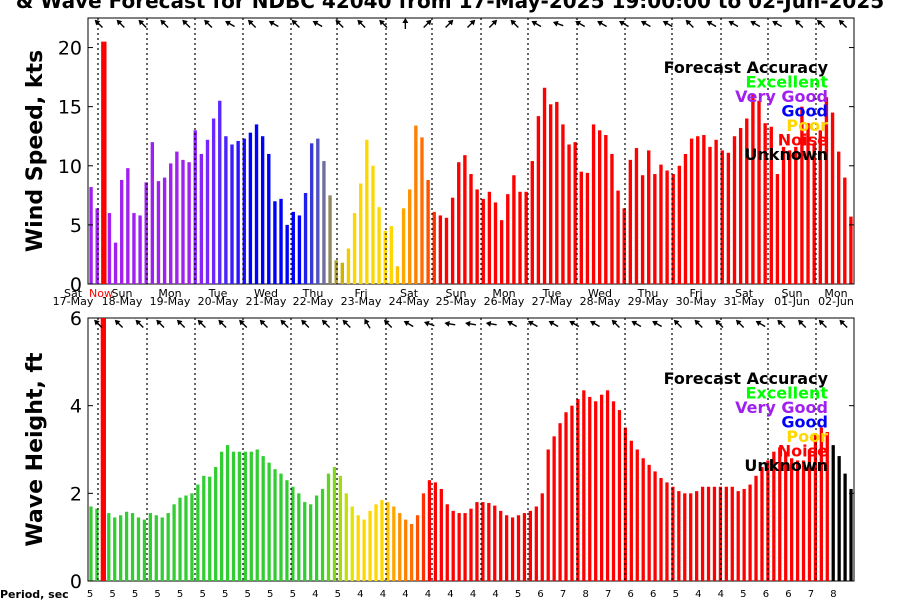  What do you see at coordinates (585, 594) in the screenshot?
I see `period-value: 8` at bounding box center [585, 594].